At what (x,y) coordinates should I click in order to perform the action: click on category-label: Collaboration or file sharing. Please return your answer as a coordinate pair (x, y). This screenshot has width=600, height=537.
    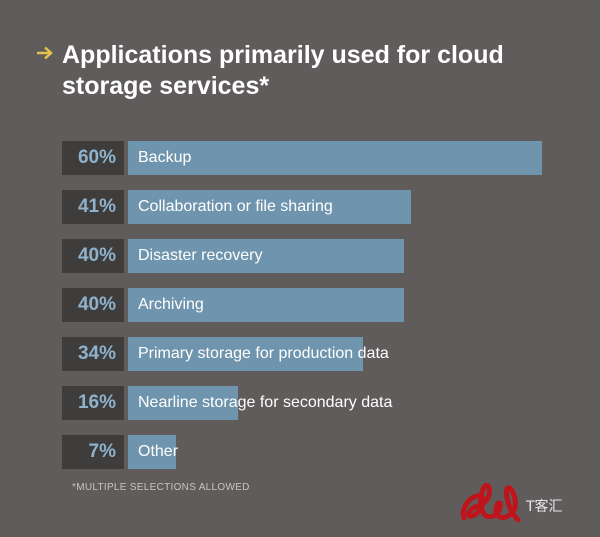
    Looking at the image, I should click on (235, 206).